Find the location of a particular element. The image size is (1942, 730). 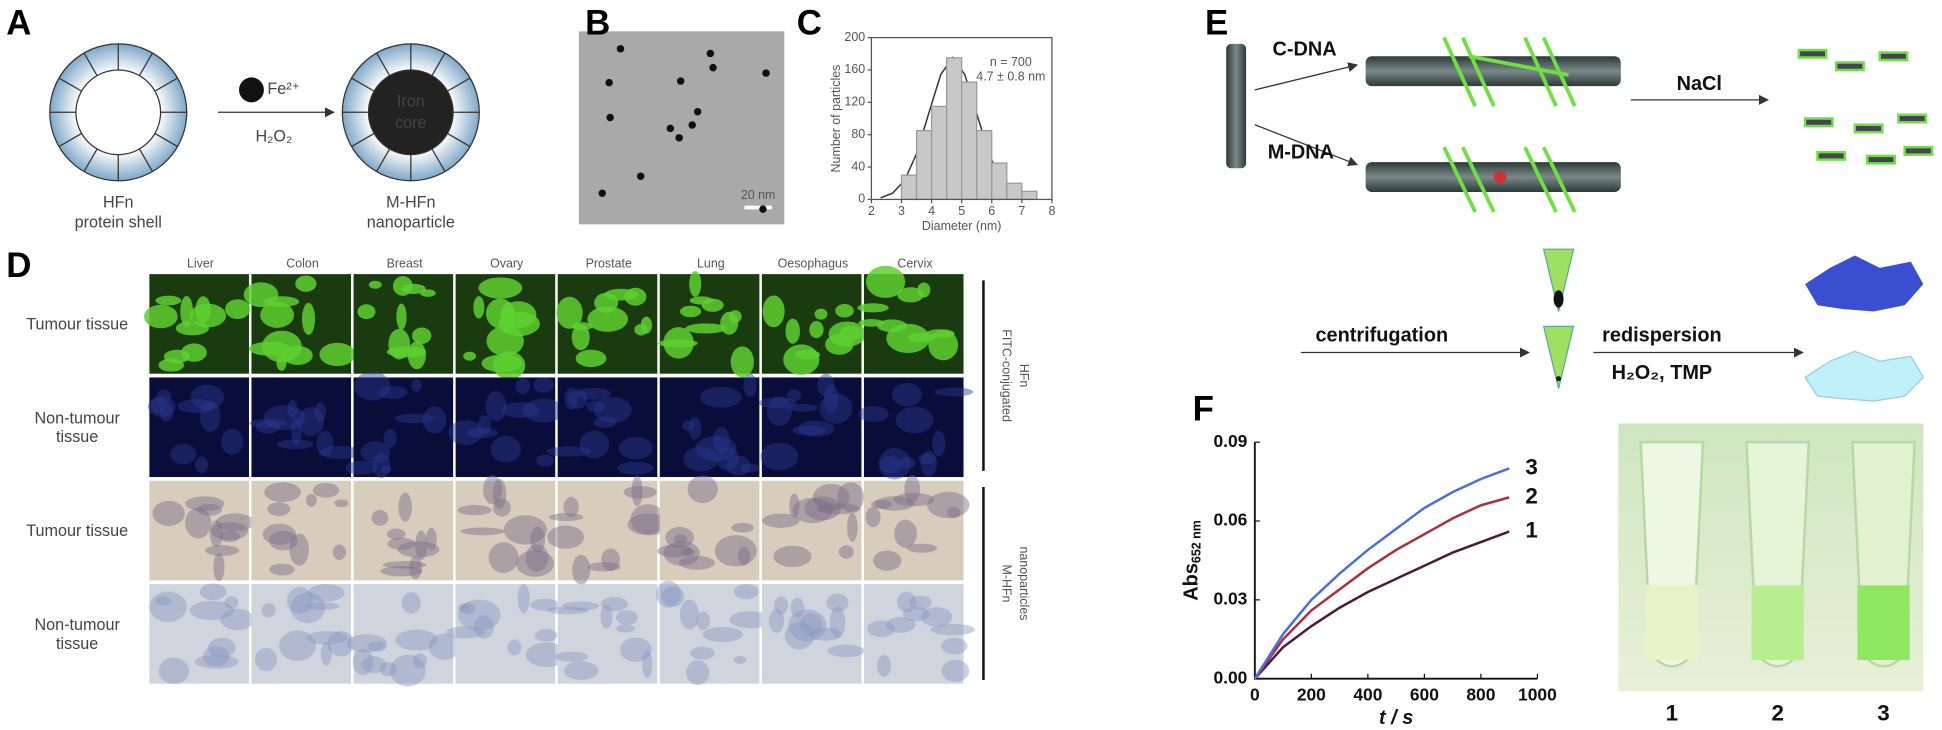

y-tick-label: 160 is located at coordinates (854, 69).